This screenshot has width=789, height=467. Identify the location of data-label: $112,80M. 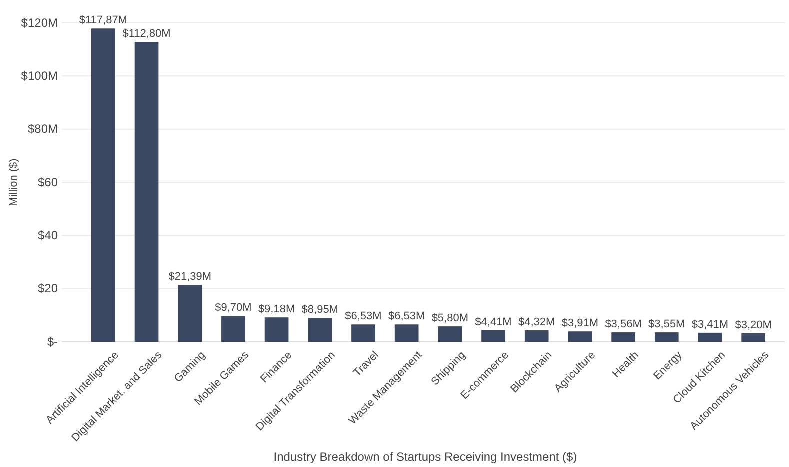
(146, 34).